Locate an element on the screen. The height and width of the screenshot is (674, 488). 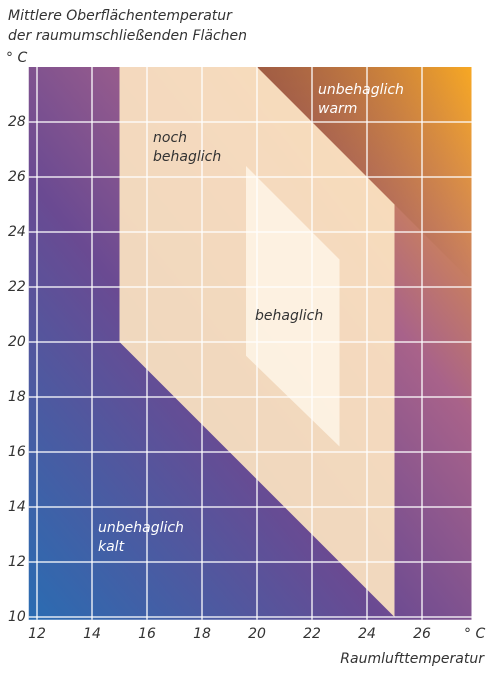
y-tick-label: 22 is located at coordinates (17, 287).